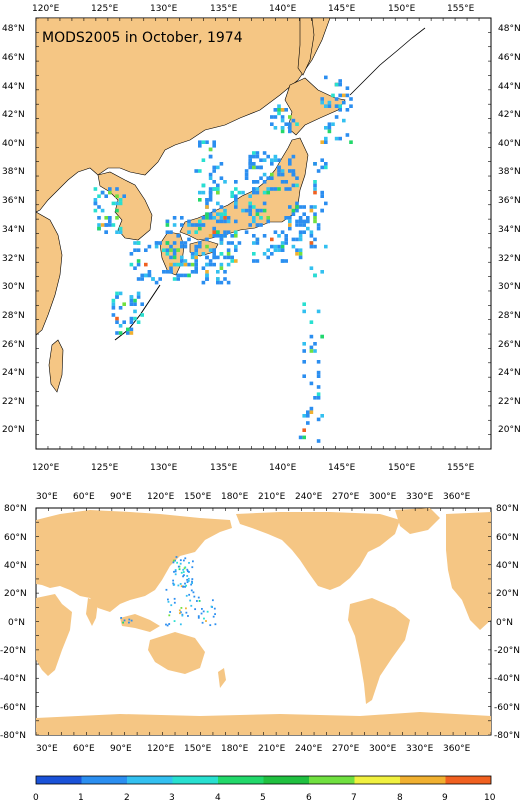 This screenshot has width=529, height=808. What do you see at coordinates (13, 115) in the screenshot?
I see `lat-label-42n-left: 42°N` at bounding box center [13, 115].